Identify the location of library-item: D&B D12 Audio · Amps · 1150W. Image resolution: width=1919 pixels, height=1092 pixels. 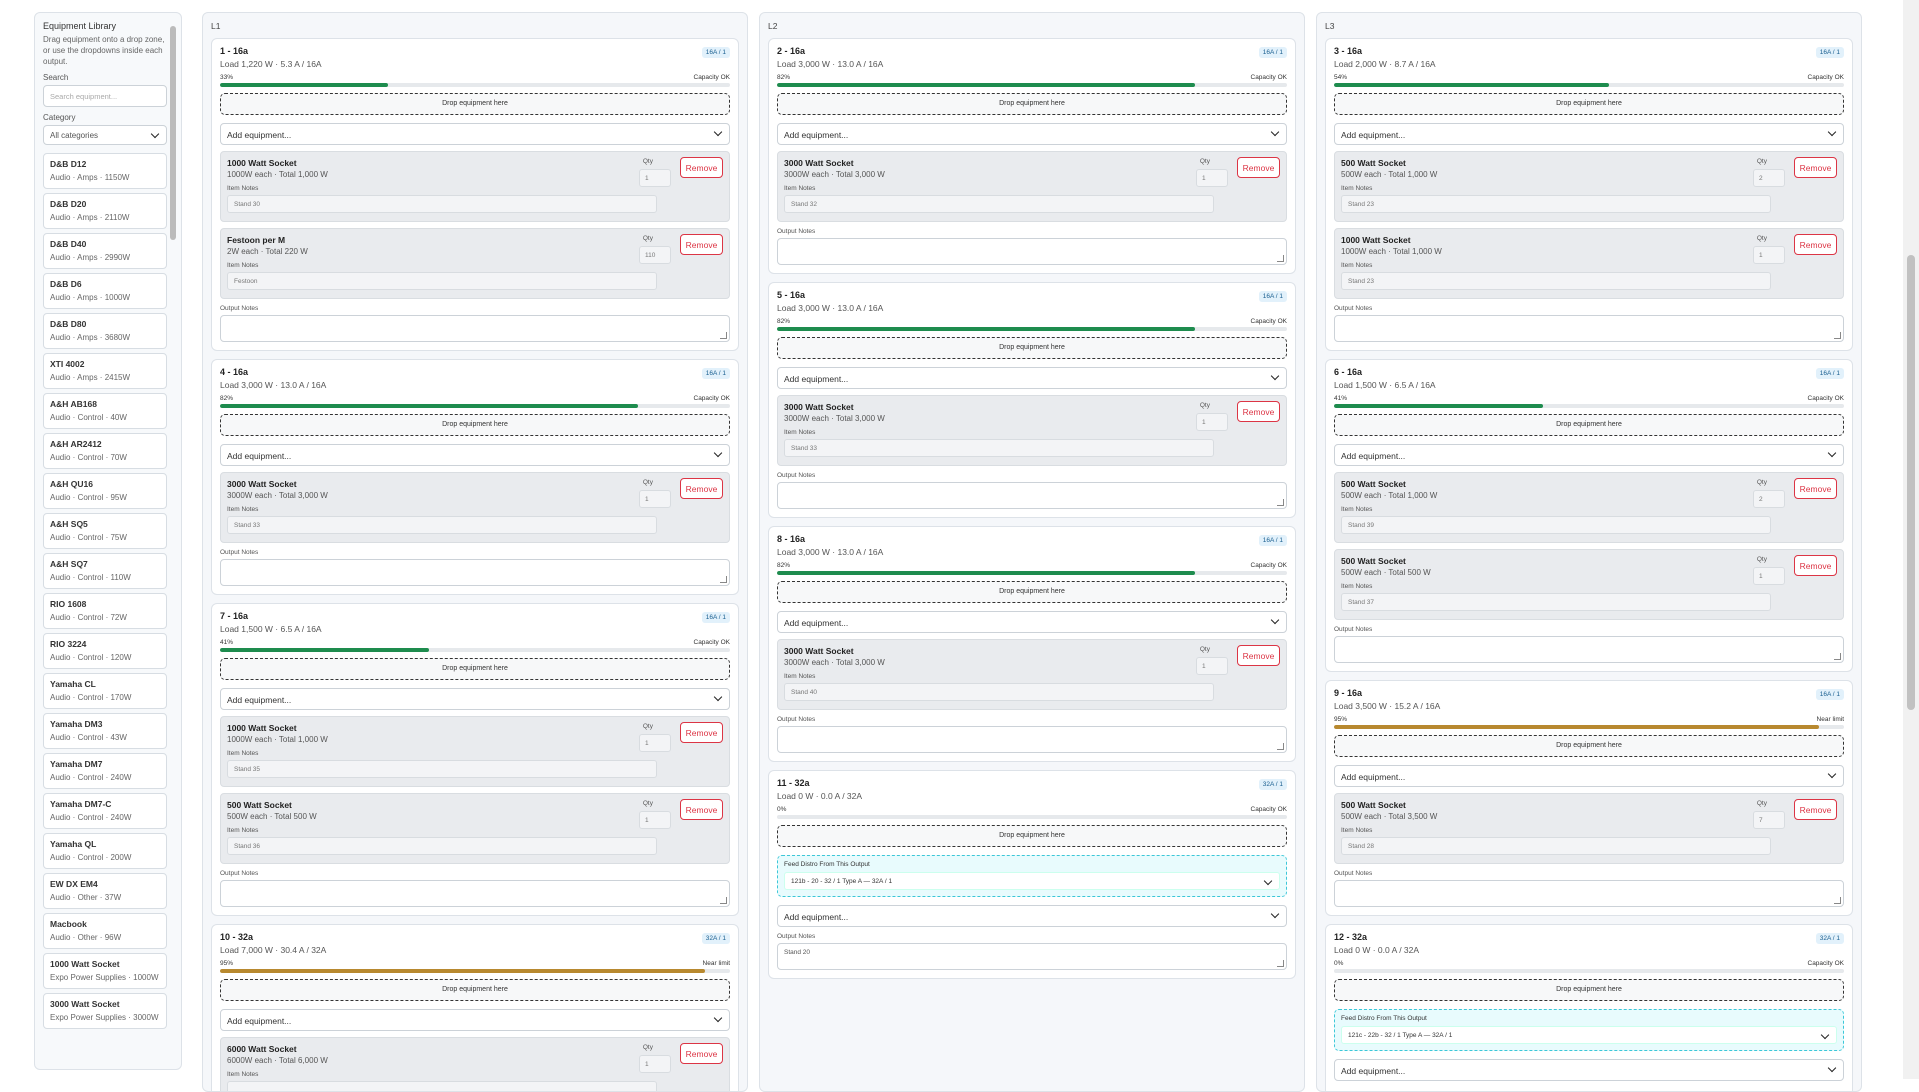
(105, 171).